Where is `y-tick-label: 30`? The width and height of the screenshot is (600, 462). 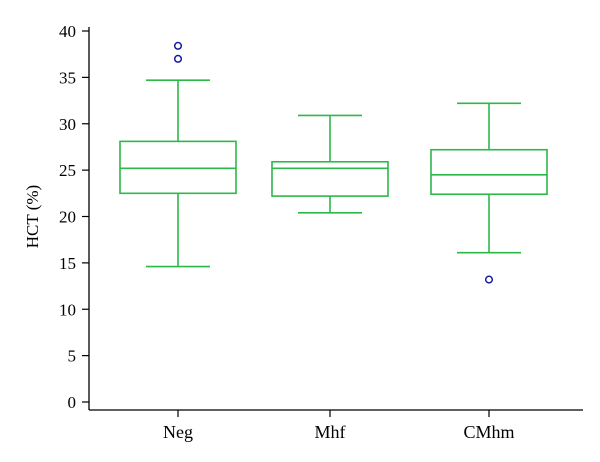 y-tick-label: 30 is located at coordinates (67, 124).